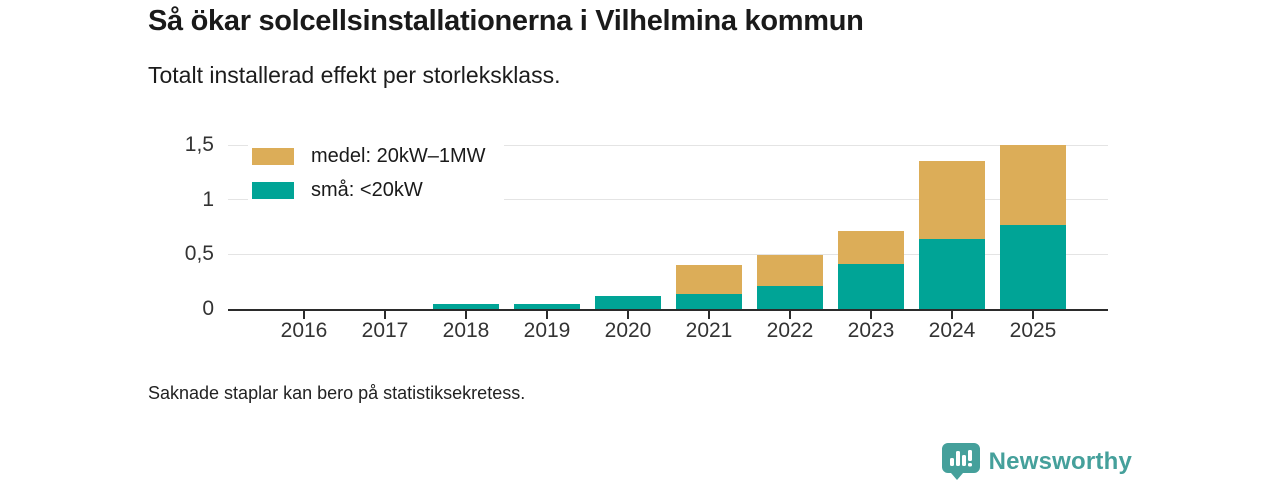 The image size is (1280, 480). What do you see at coordinates (952, 274) in the screenshot?
I see `bar-sma-2024` at bounding box center [952, 274].